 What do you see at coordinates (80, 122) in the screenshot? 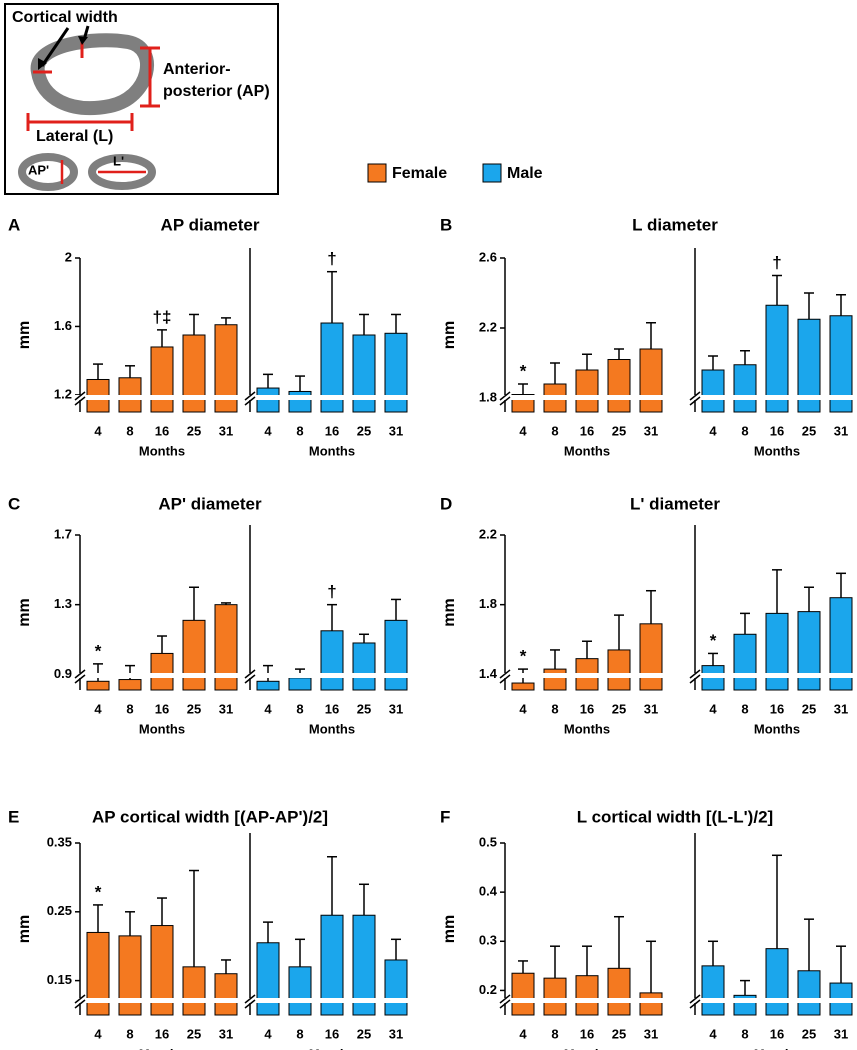
I see `l-bracket` at bounding box center [80, 122].